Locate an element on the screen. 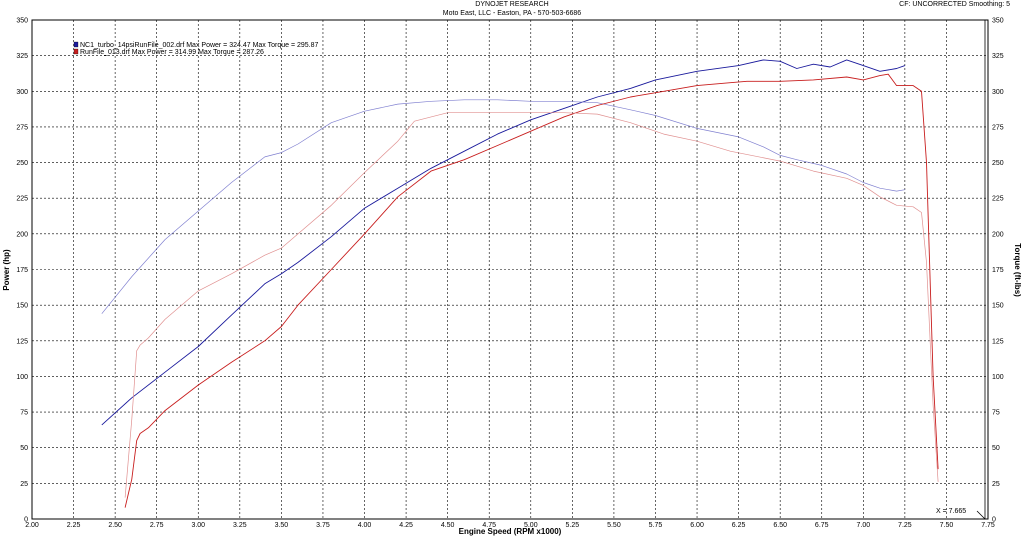  y-tick-label: 100 is located at coordinates (22, 377).